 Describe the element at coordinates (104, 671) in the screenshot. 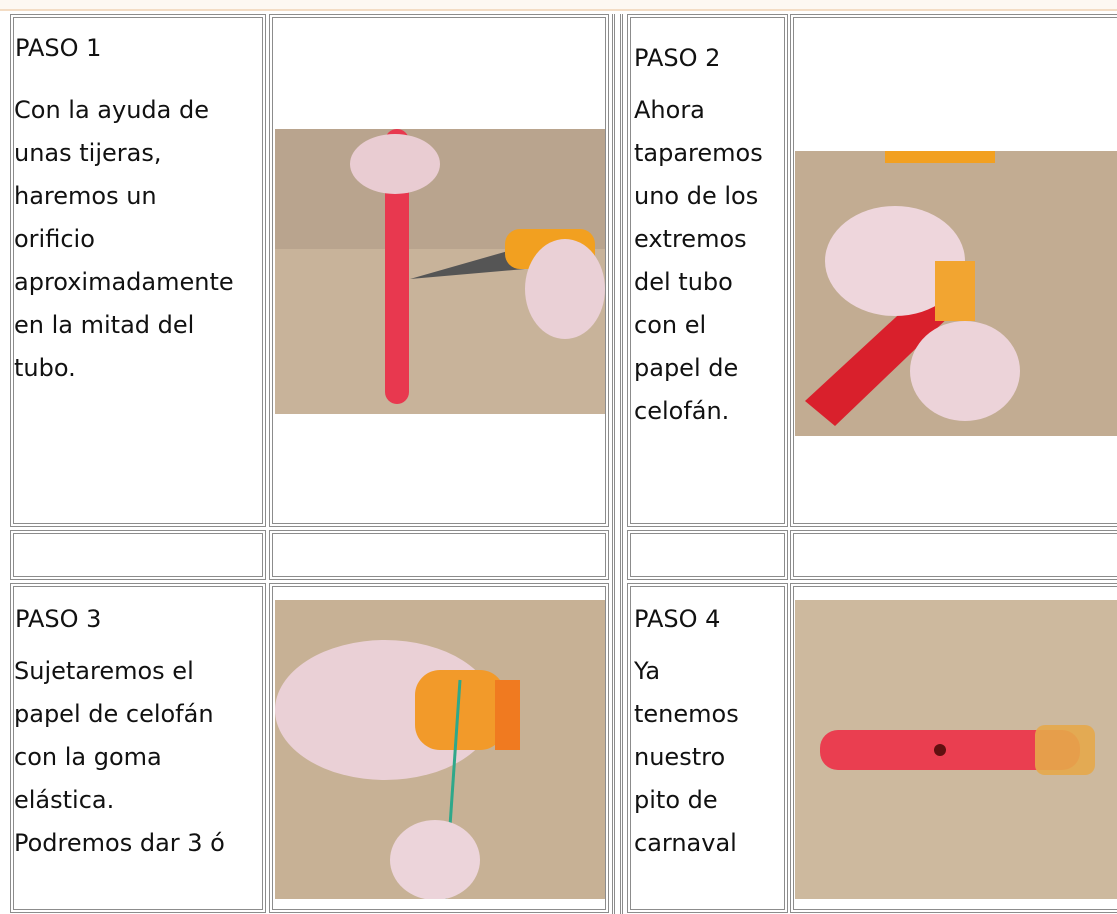

I see `text-line: Sujetaremos el` at that location.